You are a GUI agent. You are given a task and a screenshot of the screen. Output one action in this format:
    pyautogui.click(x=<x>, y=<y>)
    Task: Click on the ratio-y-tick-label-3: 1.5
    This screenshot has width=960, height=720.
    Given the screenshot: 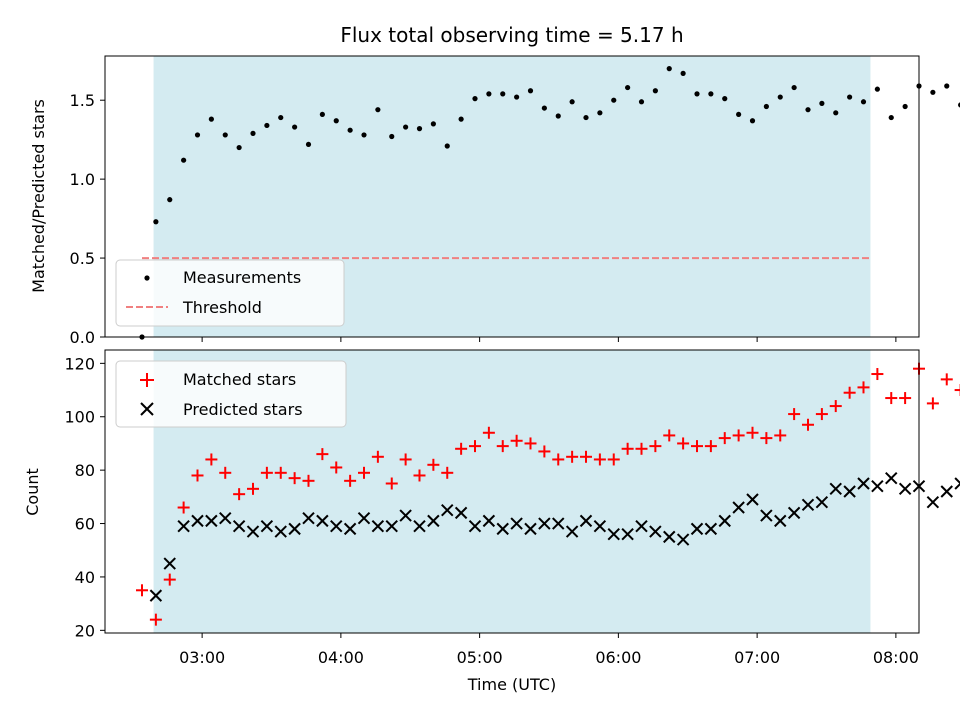 What is the action you would take?
    pyautogui.click(x=82, y=100)
    